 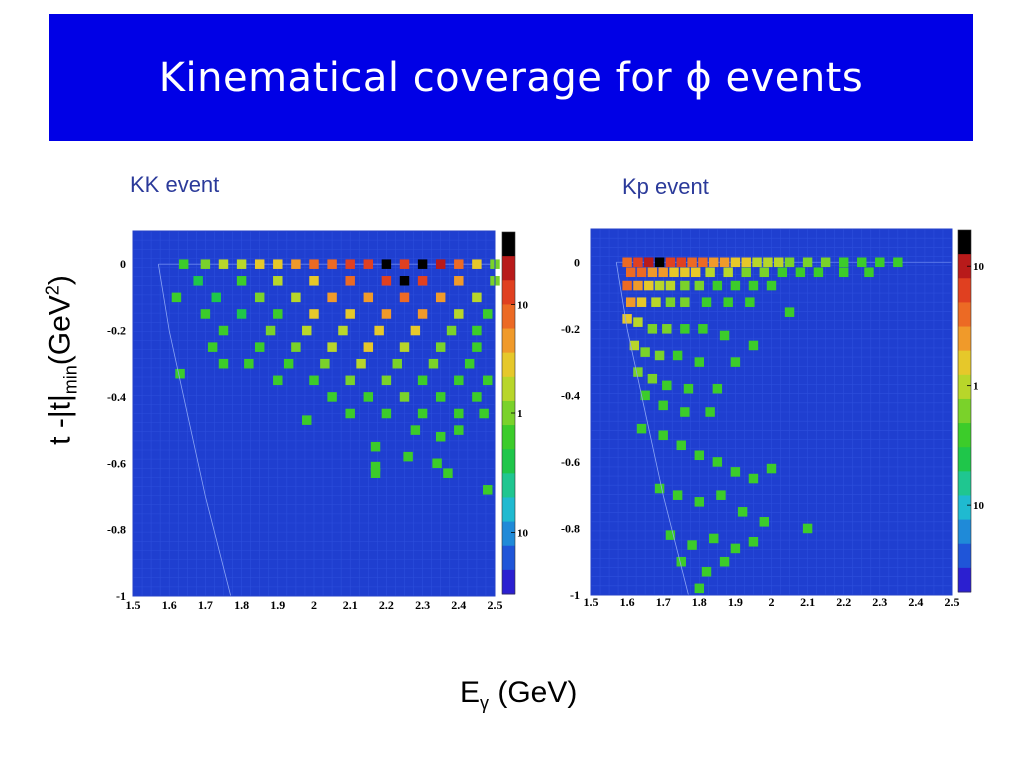 What do you see at coordinates (277, 605) in the screenshot?
I see `x-tick-label: 1.9` at bounding box center [277, 605].